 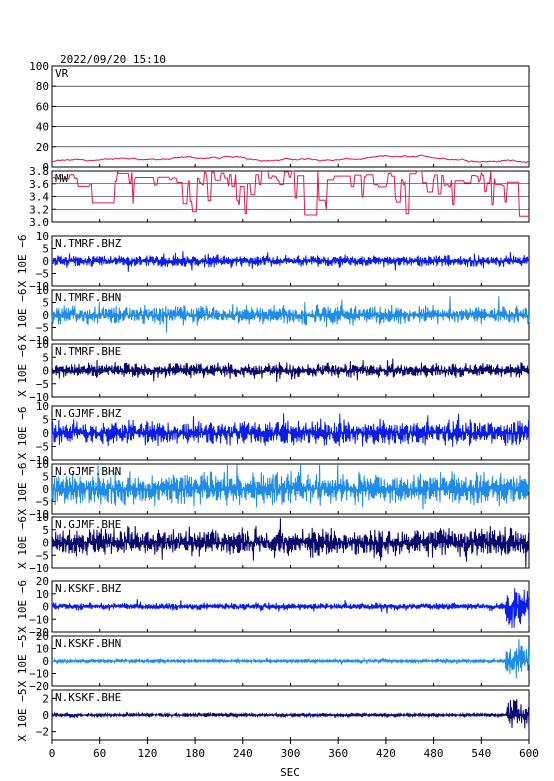 What do you see at coordinates (39, 197) in the screenshot?
I see `y-tick-label: 3.4` at bounding box center [39, 197].